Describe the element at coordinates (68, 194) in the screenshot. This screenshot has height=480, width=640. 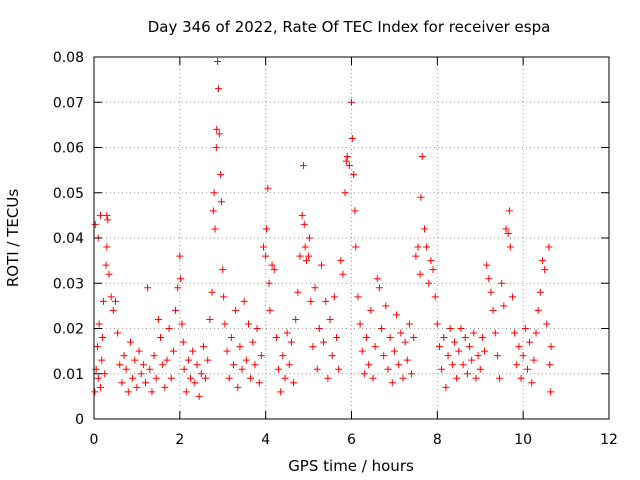
I see `y-tick-label: 0.05` at that location.